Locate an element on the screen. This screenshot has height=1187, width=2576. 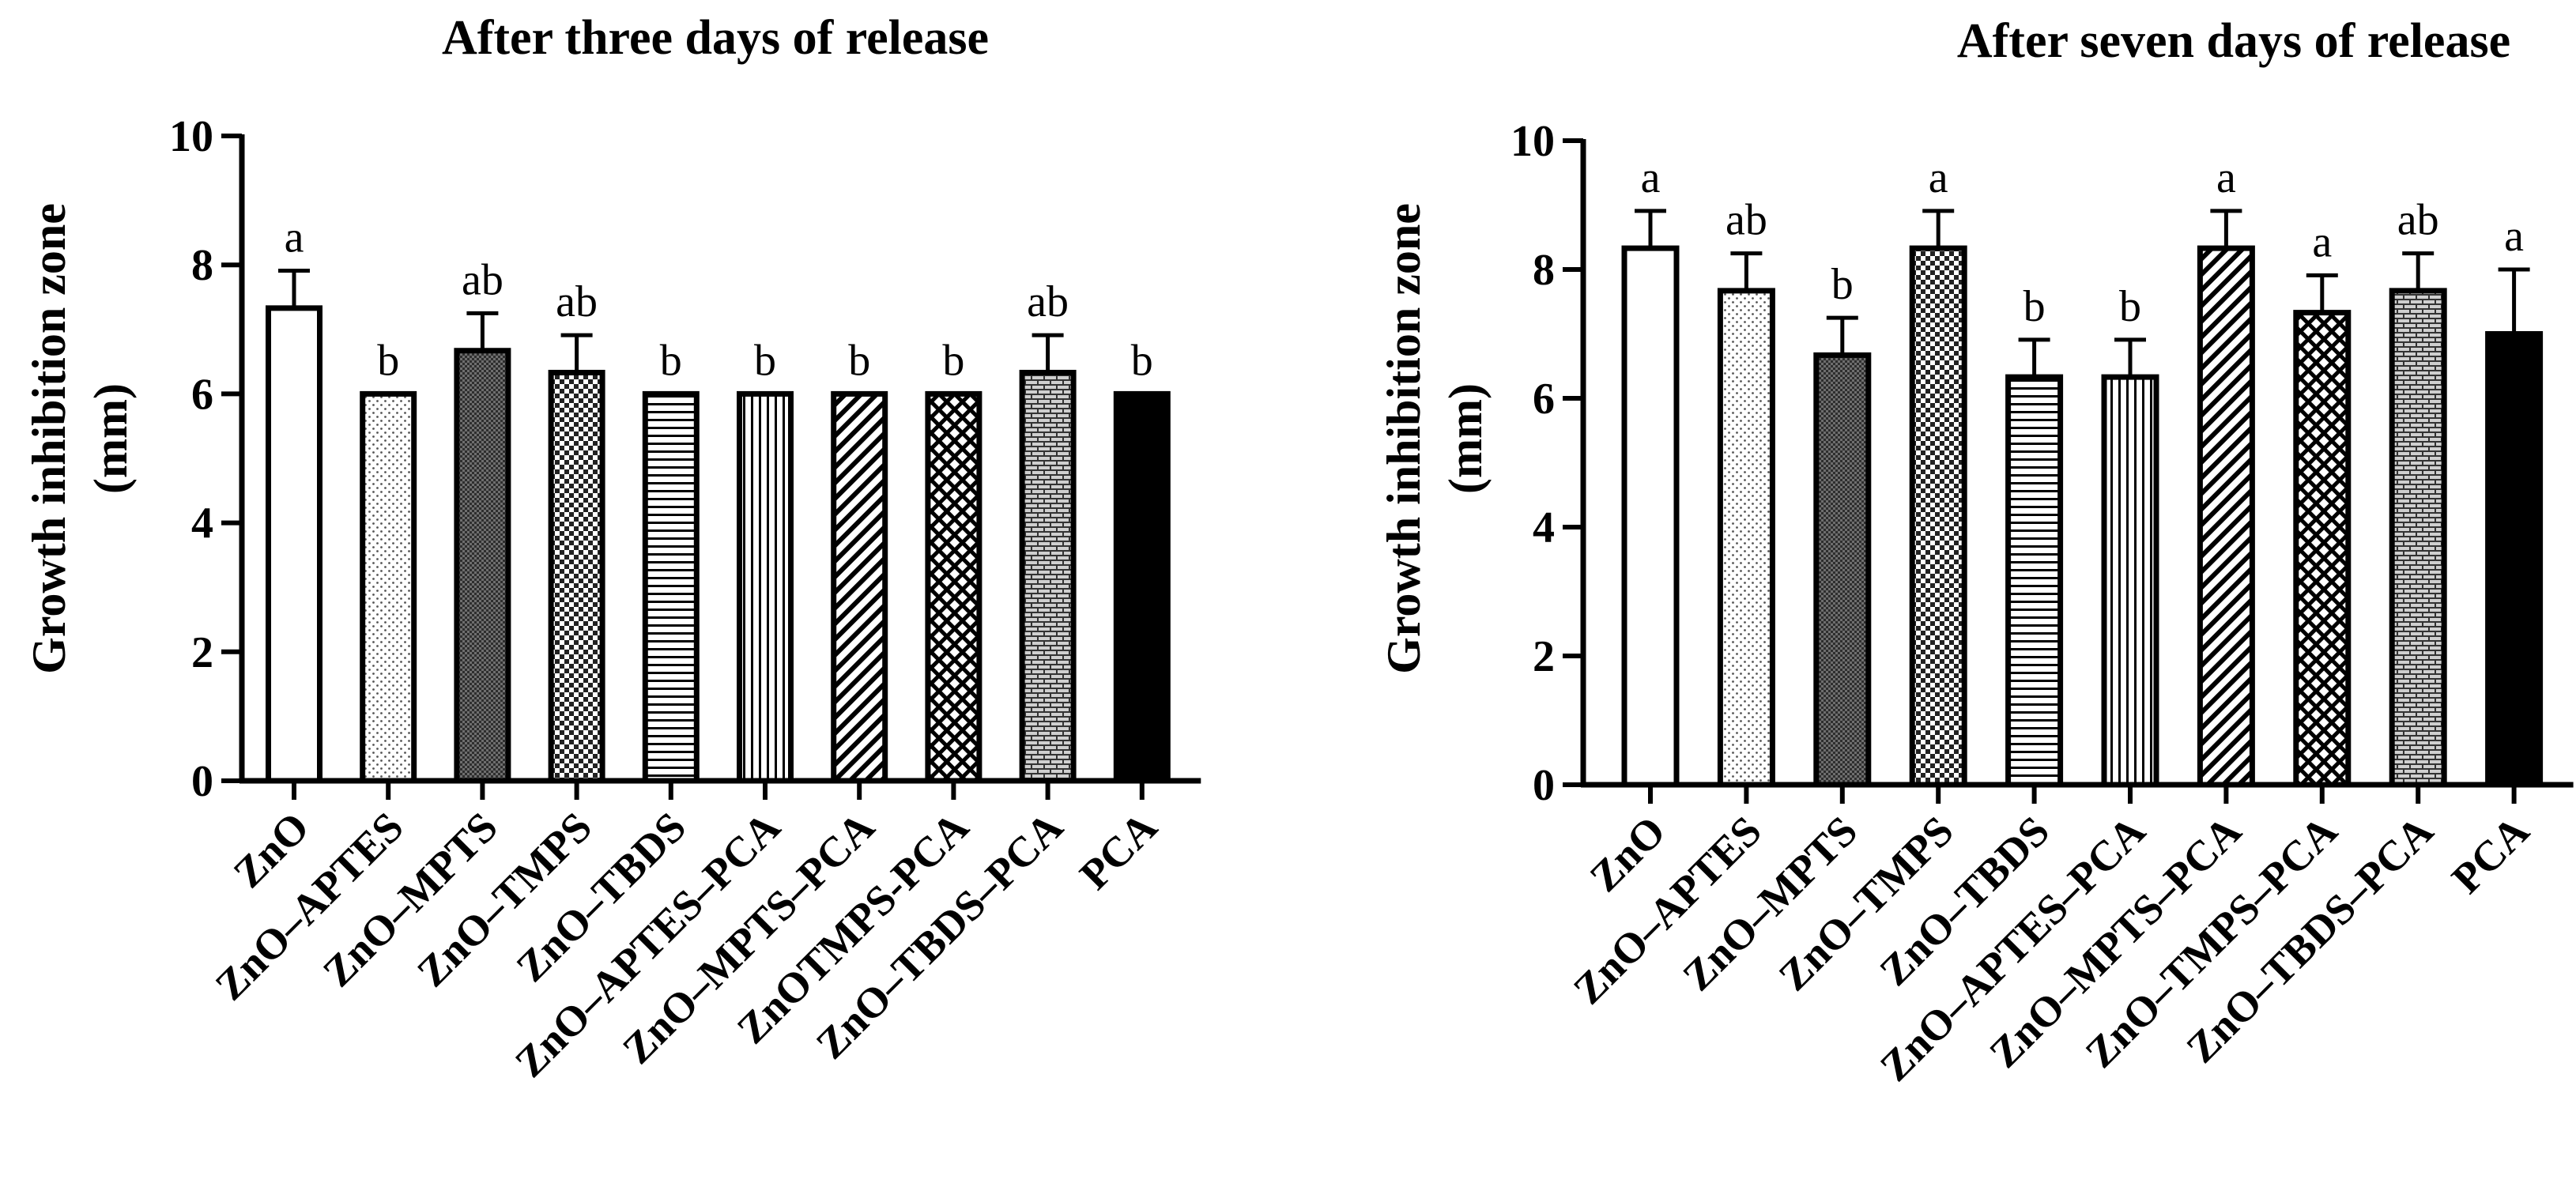
chart-title: After three days of release is located at coordinates (715, 38).